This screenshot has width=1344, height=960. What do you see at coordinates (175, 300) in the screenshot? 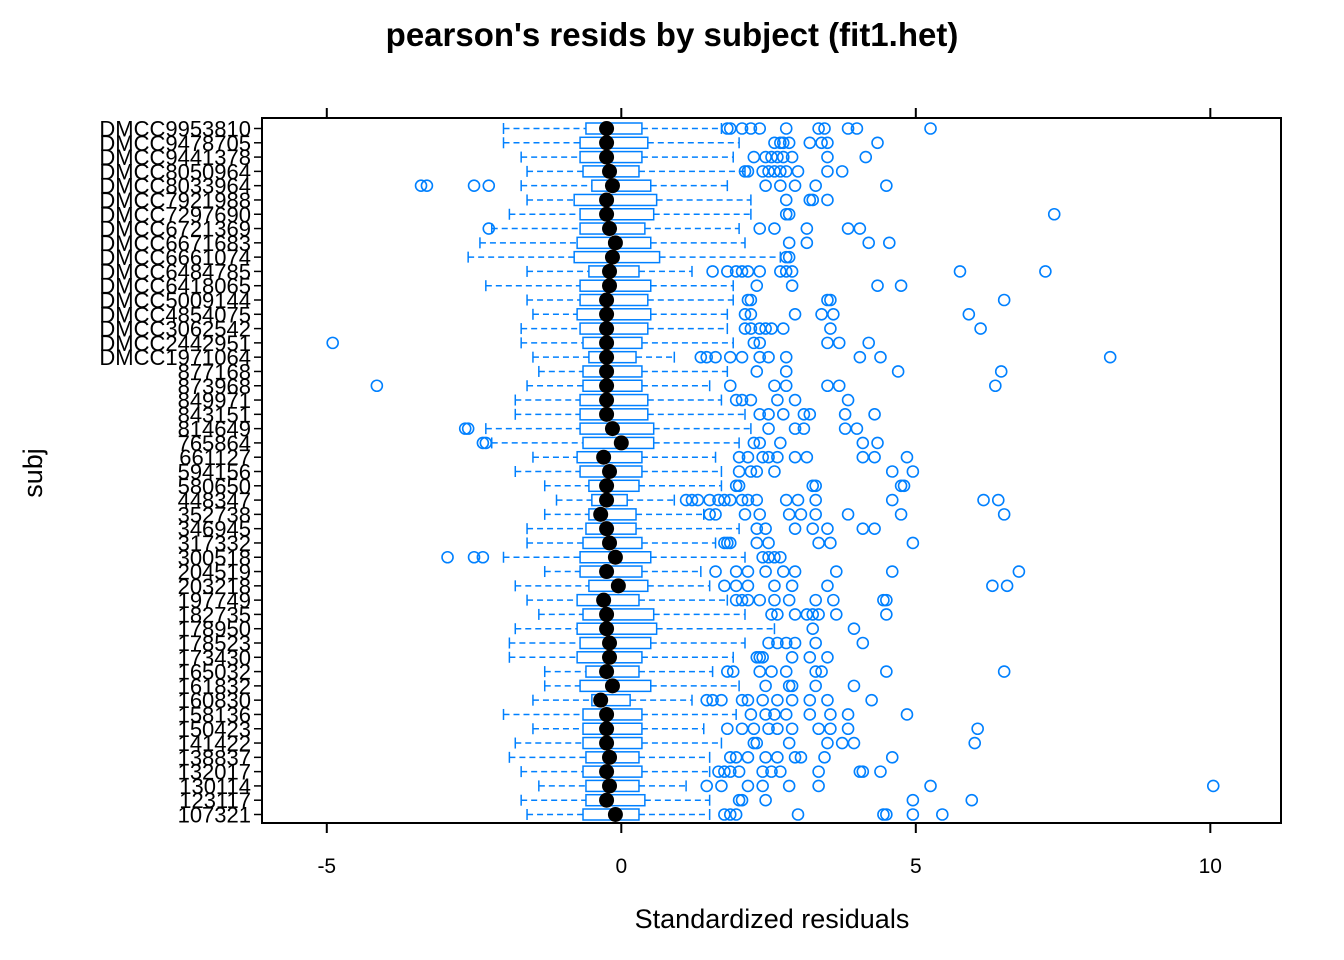
I see `y-tick-label: DMCC5009144` at bounding box center [175, 300].